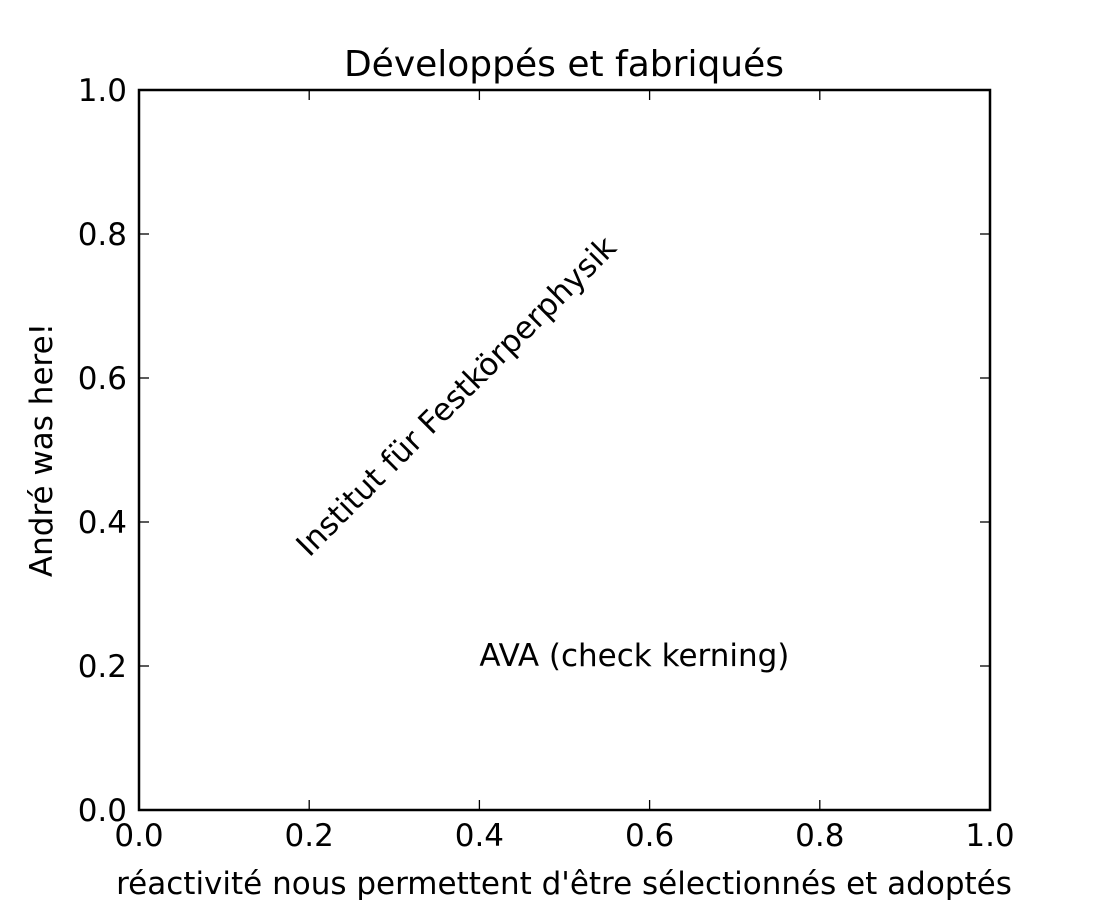 The height and width of the screenshot is (904, 1100). I want to click on x-tick-label: 0.8, so click(819, 836).